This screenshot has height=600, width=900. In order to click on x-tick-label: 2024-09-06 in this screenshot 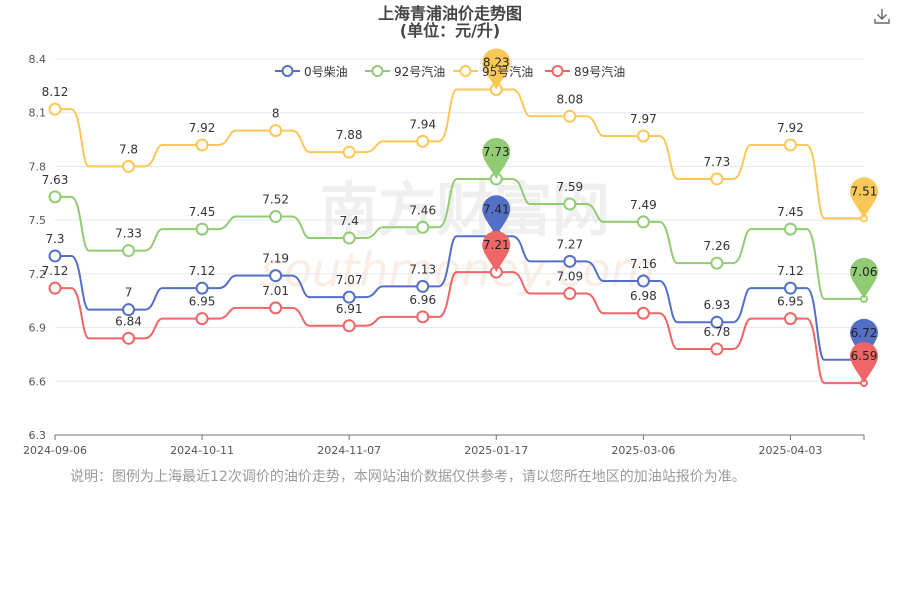, I will do `click(55, 450)`.